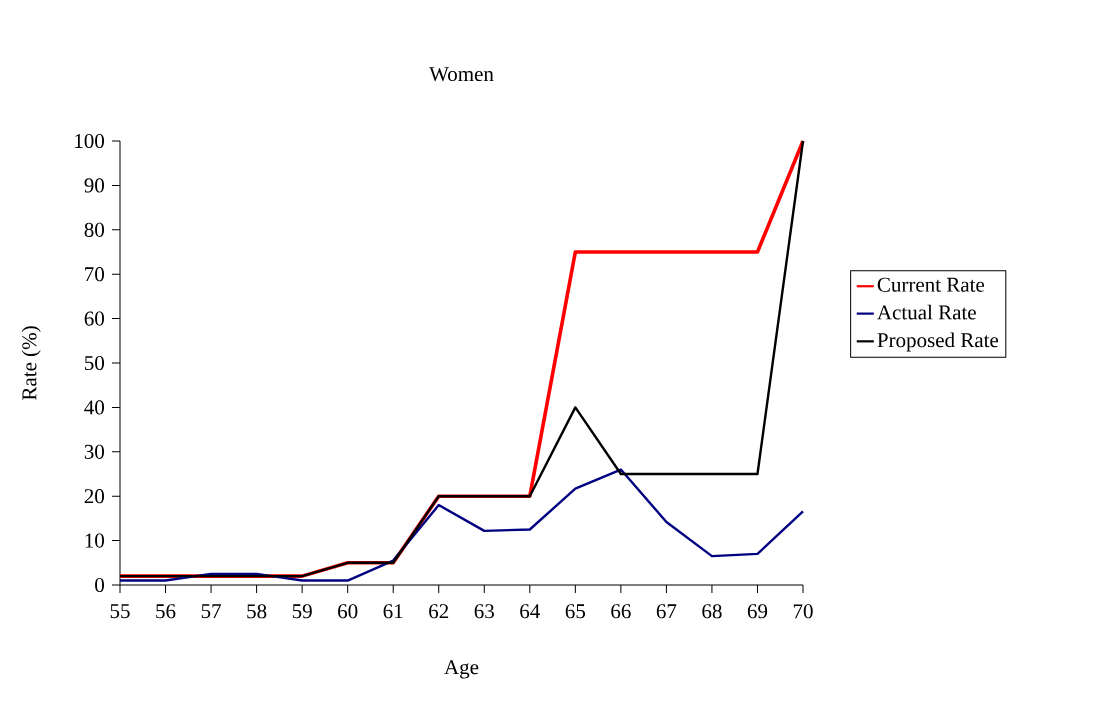 The width and height of the screenshot is (1097, 702). I want to click on x-tick-label: 56, so click(166, 611).